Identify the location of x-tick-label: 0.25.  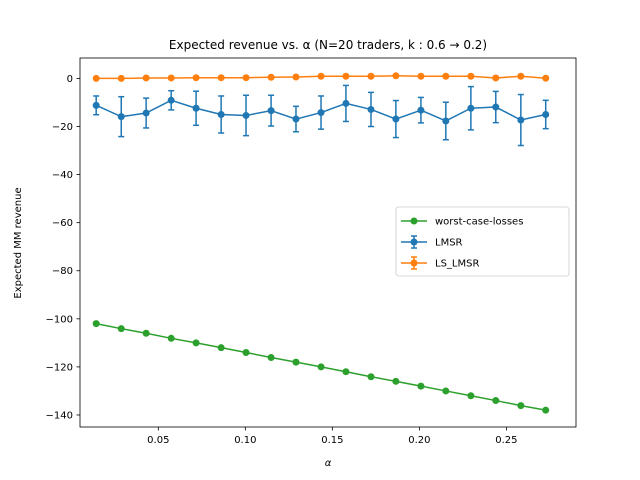
(506, 440).